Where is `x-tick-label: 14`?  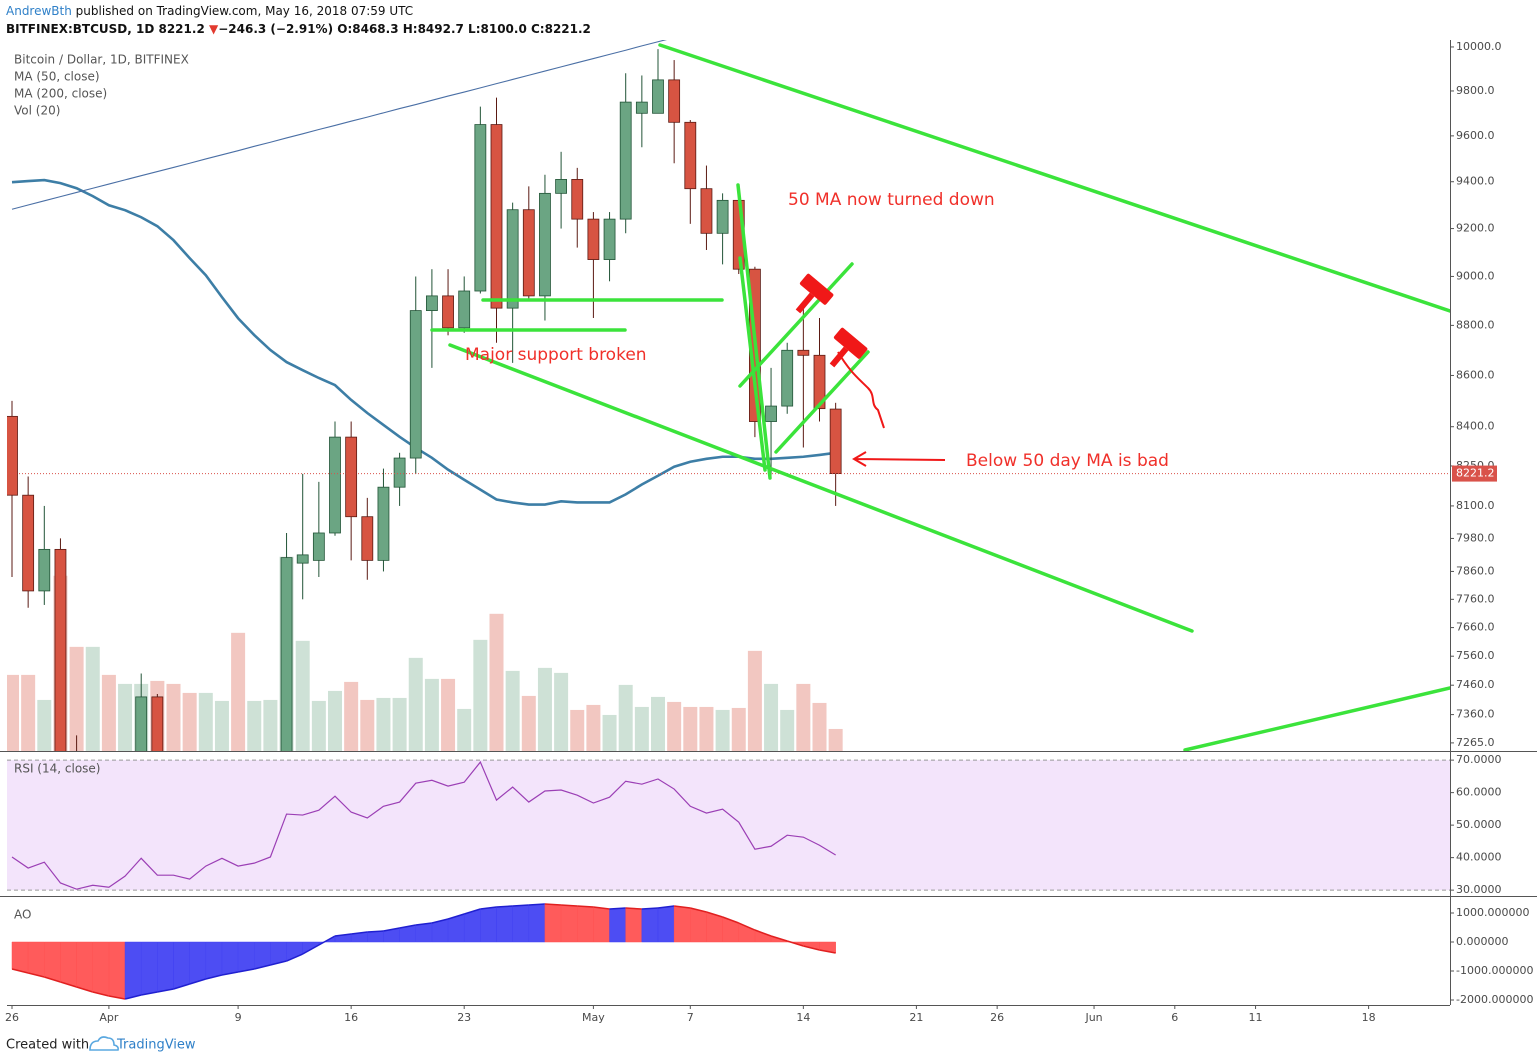
x-tick-label: 14 is located at coordinates (803, 1017).